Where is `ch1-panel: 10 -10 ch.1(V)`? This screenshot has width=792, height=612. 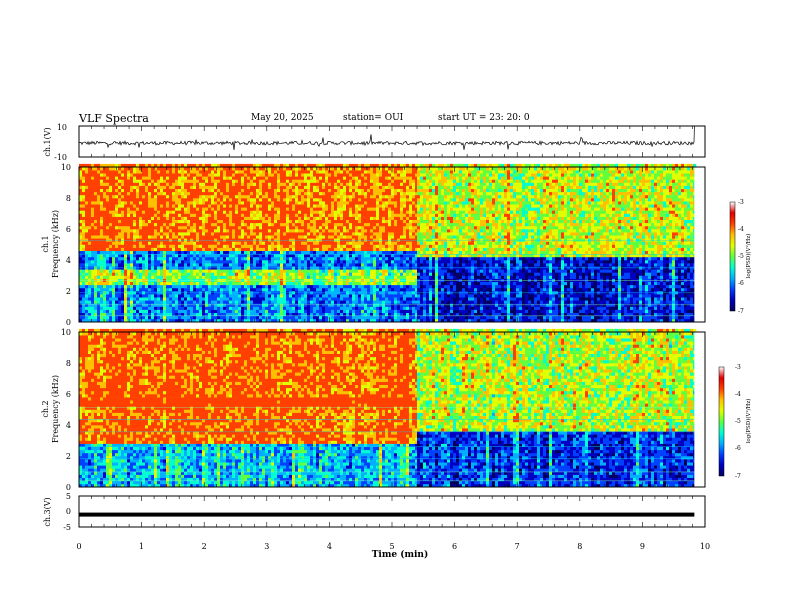
ch1-panel: 10 -10 ch.1(V) is located at coordinates (374, 142).